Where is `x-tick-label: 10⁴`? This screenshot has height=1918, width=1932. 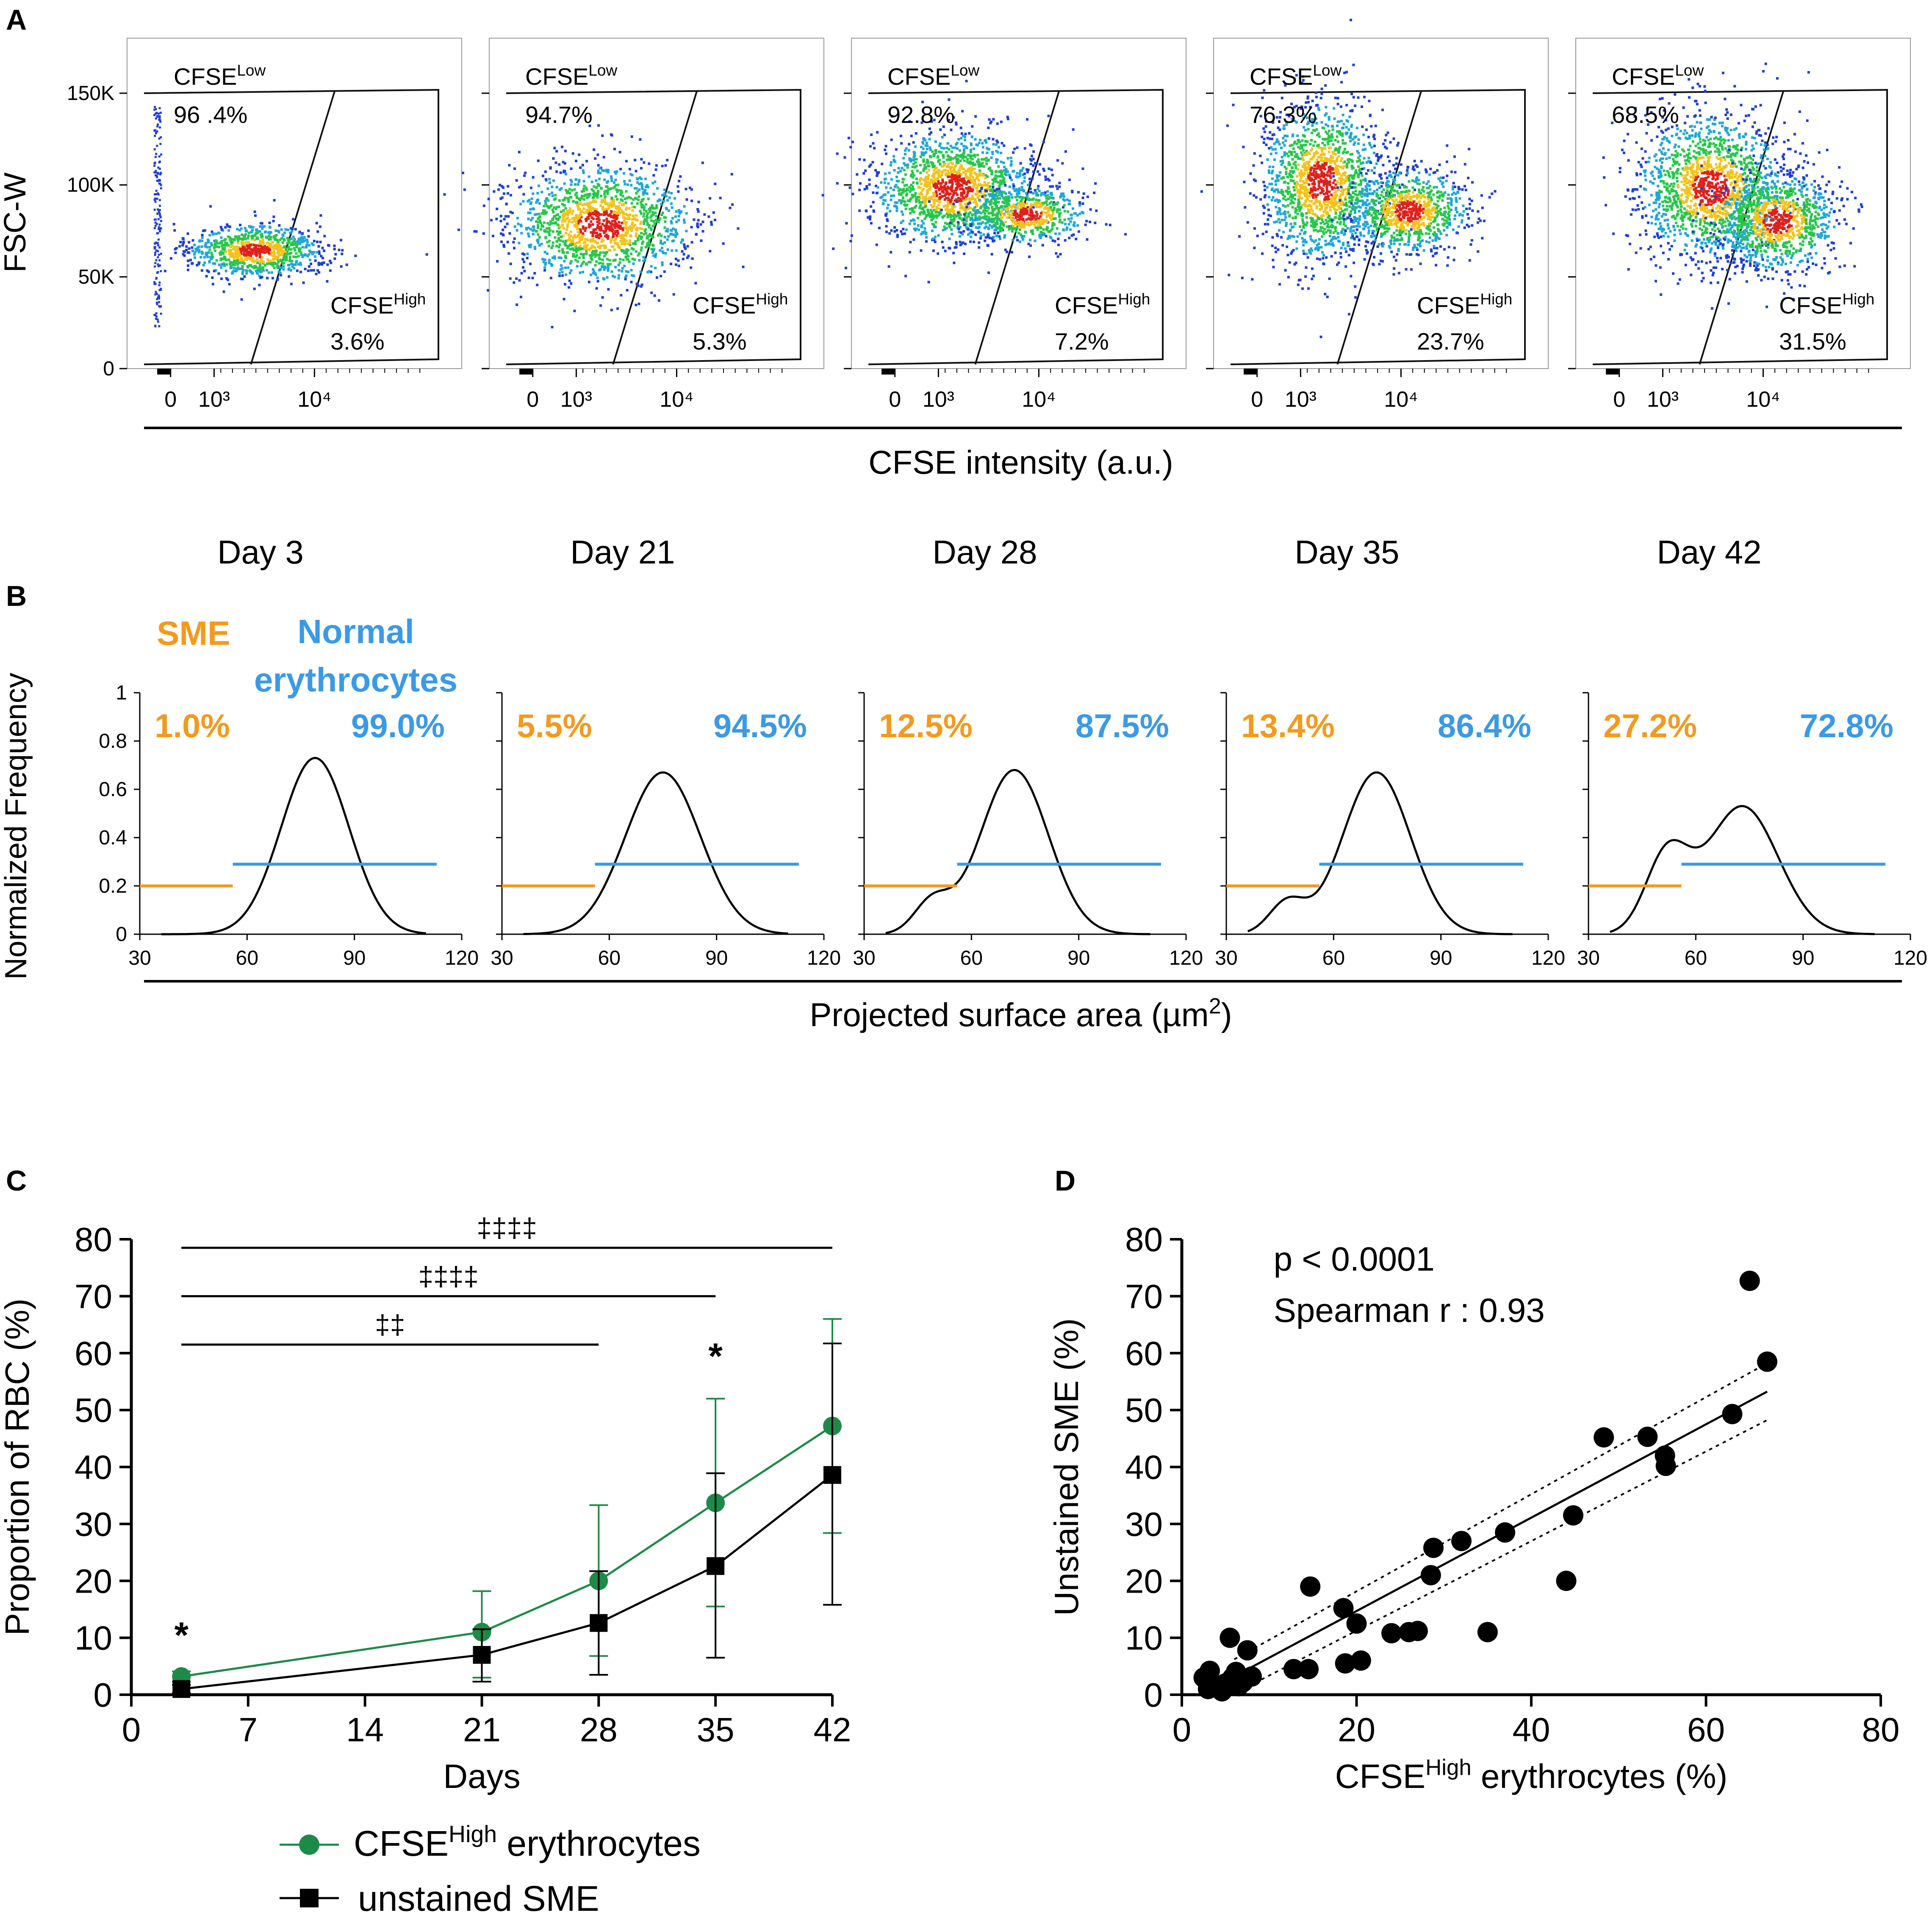 x-tick-label: 10⁴ is located at coordinates (676, 399).